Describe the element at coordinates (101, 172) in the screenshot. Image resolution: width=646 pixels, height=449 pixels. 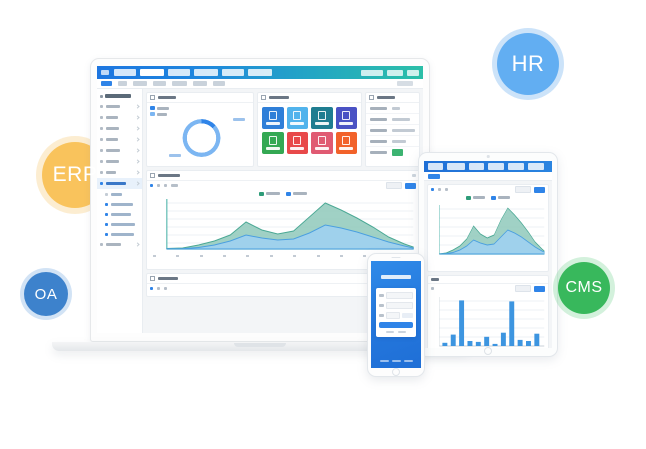
I see `sidebar-item-6-icon` at that location.